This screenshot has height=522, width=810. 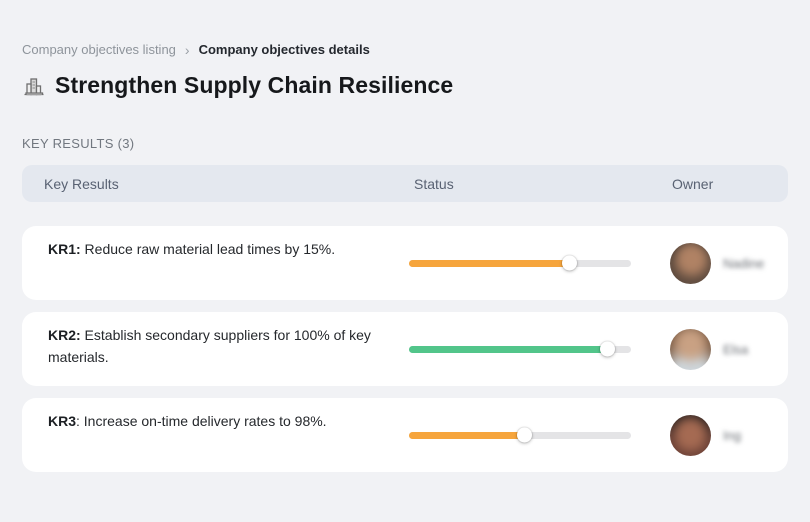 I want to click on kr1-status-cell, so click(x=539, y=263).